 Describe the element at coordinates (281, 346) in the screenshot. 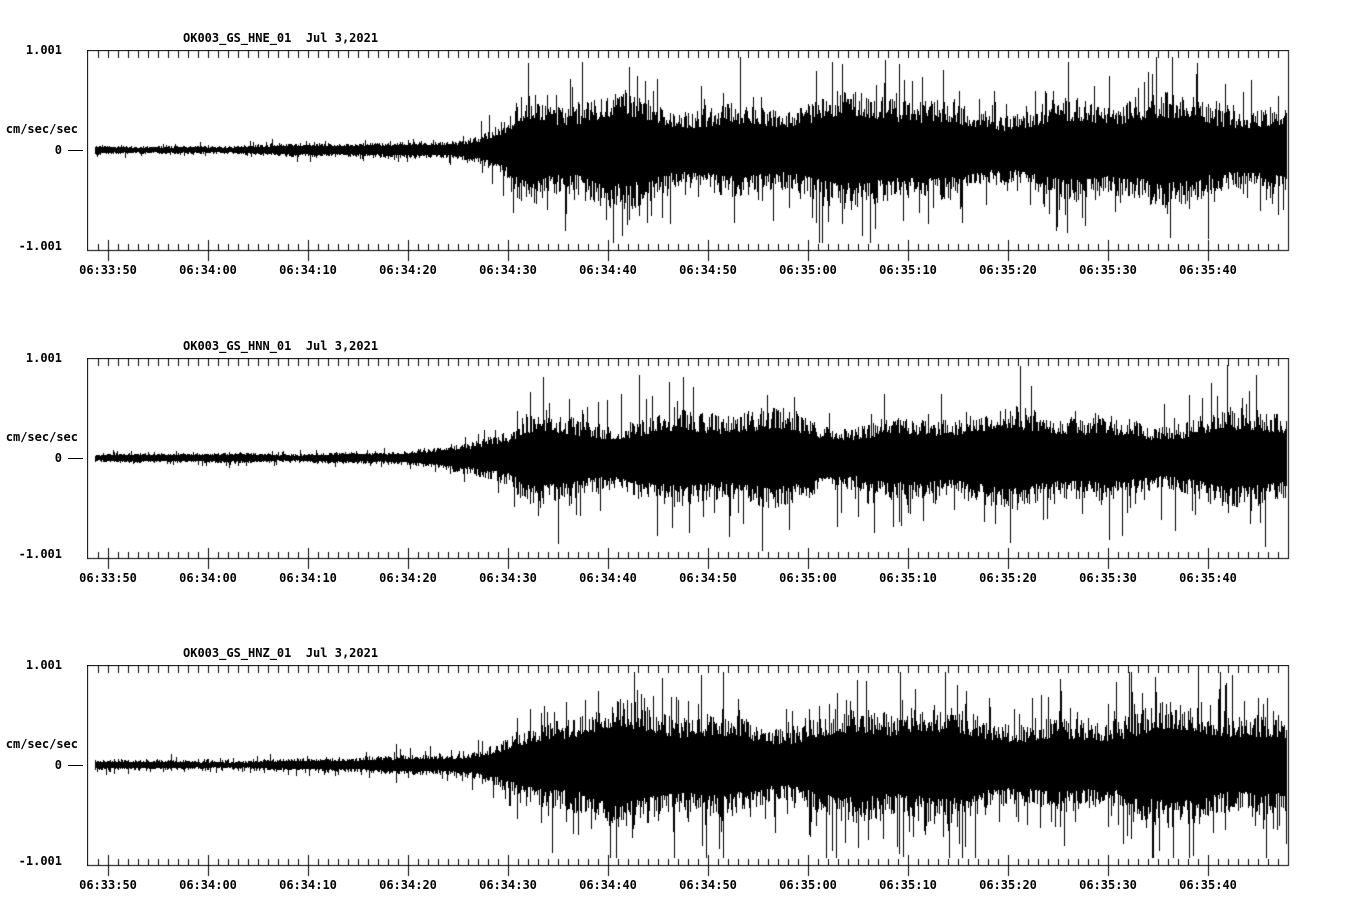

I see `trace-title: OK003_GS_HNN_01 Jul 3,2021` at that location.